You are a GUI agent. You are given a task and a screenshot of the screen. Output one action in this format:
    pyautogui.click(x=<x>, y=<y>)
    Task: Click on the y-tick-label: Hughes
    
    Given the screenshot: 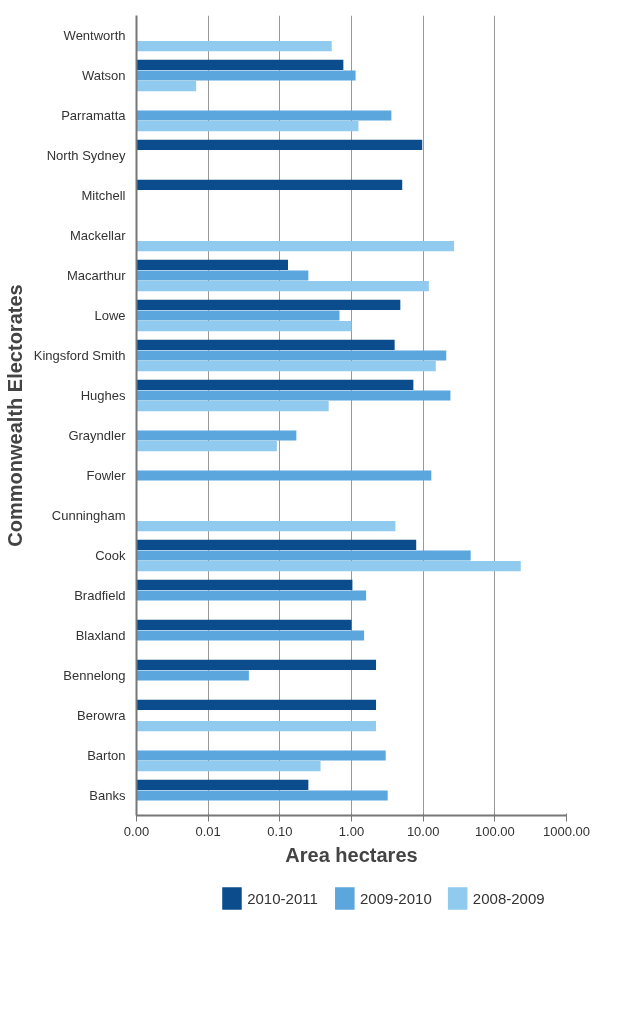 What is the action you would take?
    pyautogui.click(x=103, y=395)
    